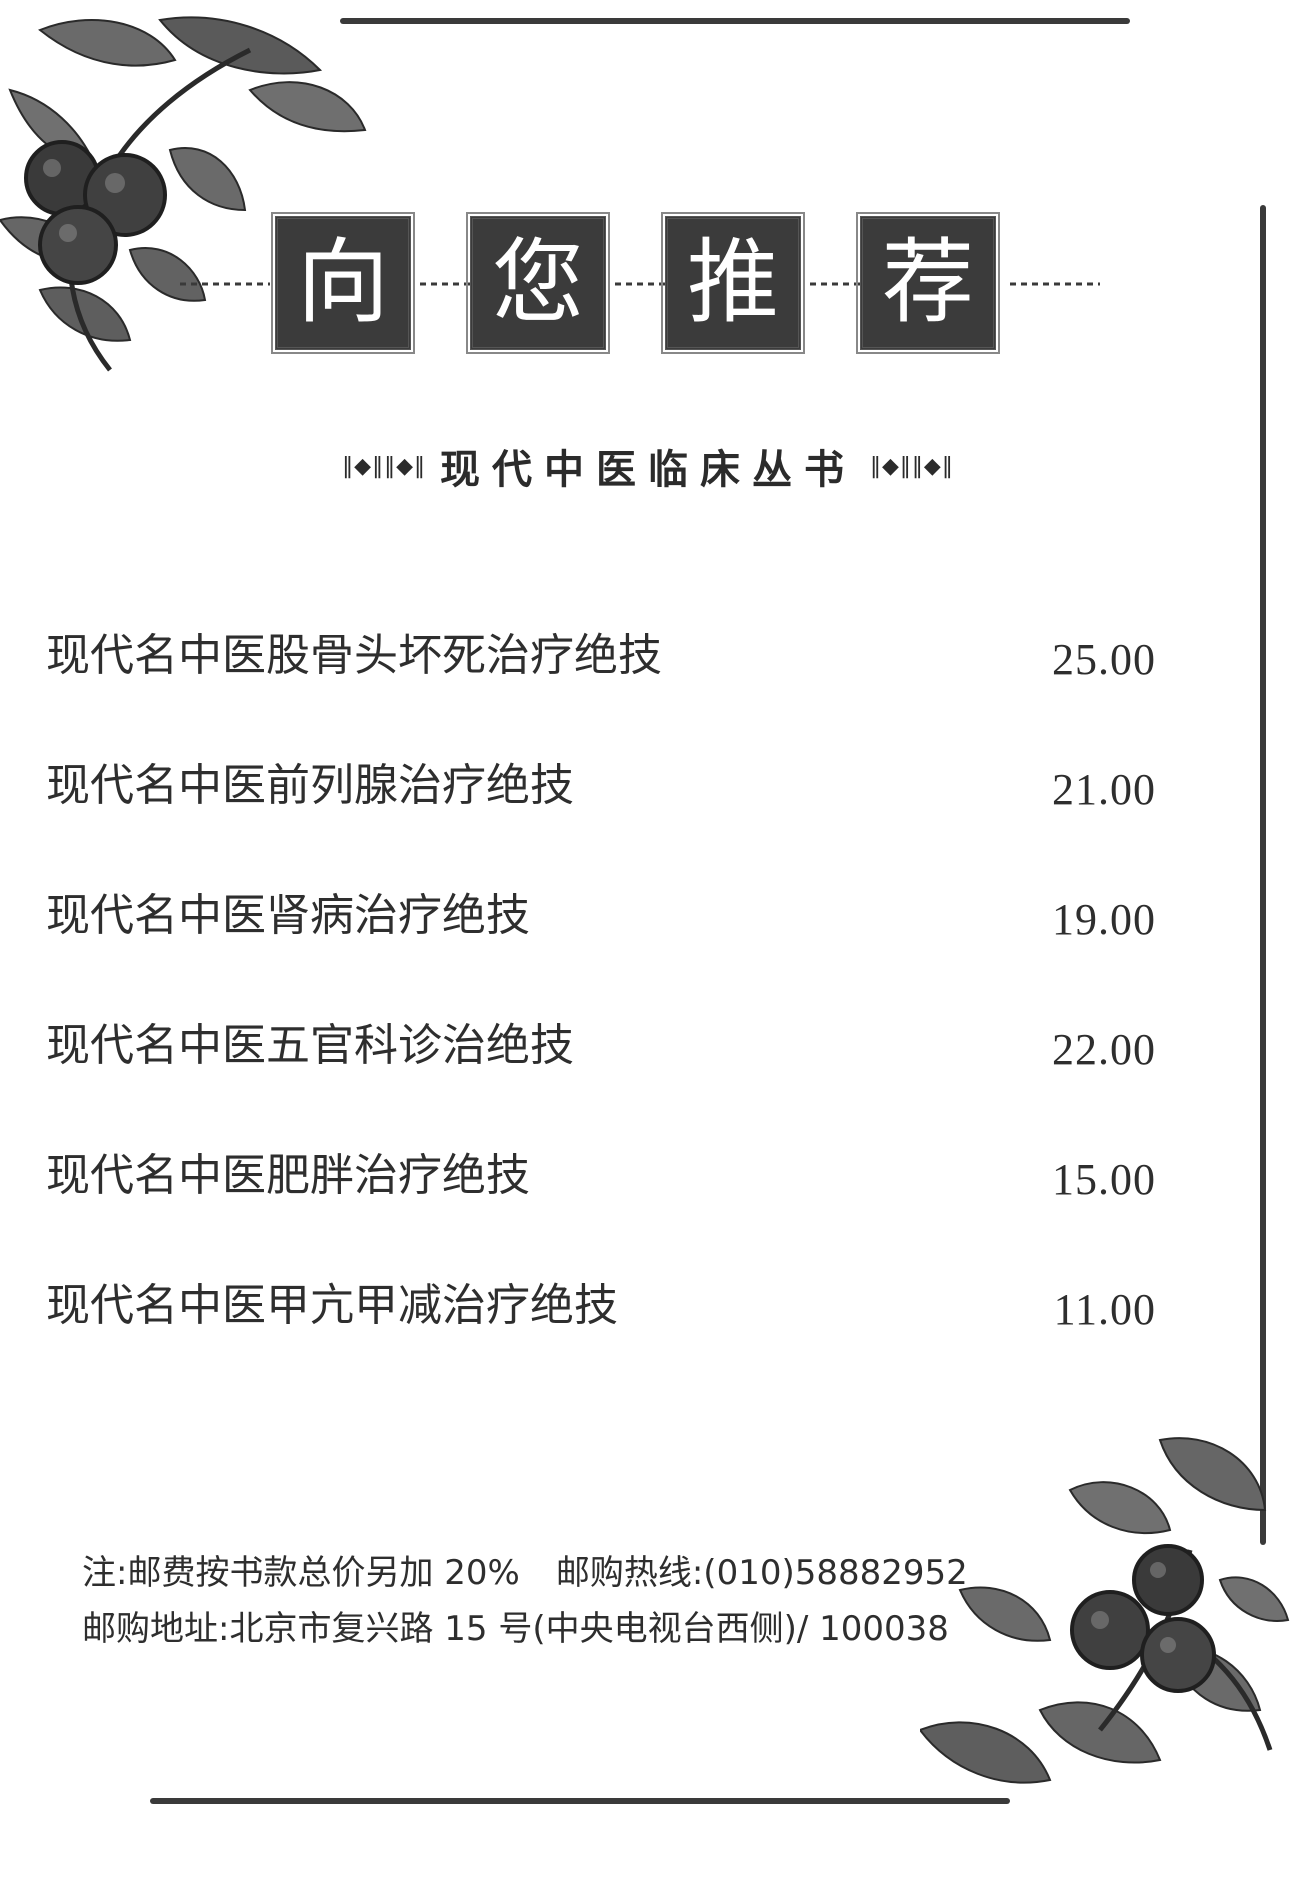  I want to click on series-subtitle: ‖◆‖‖◆‖ 现代中医临床丛书 ‖◆‖‖◆‖, so click(648, 466).